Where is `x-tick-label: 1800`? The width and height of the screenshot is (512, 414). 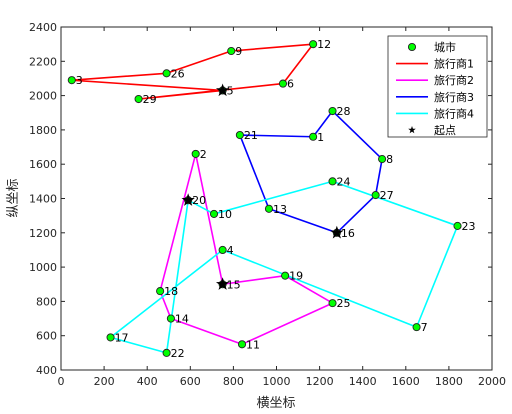 x-tick-label: 1800 is located at coordinates (449, 381).